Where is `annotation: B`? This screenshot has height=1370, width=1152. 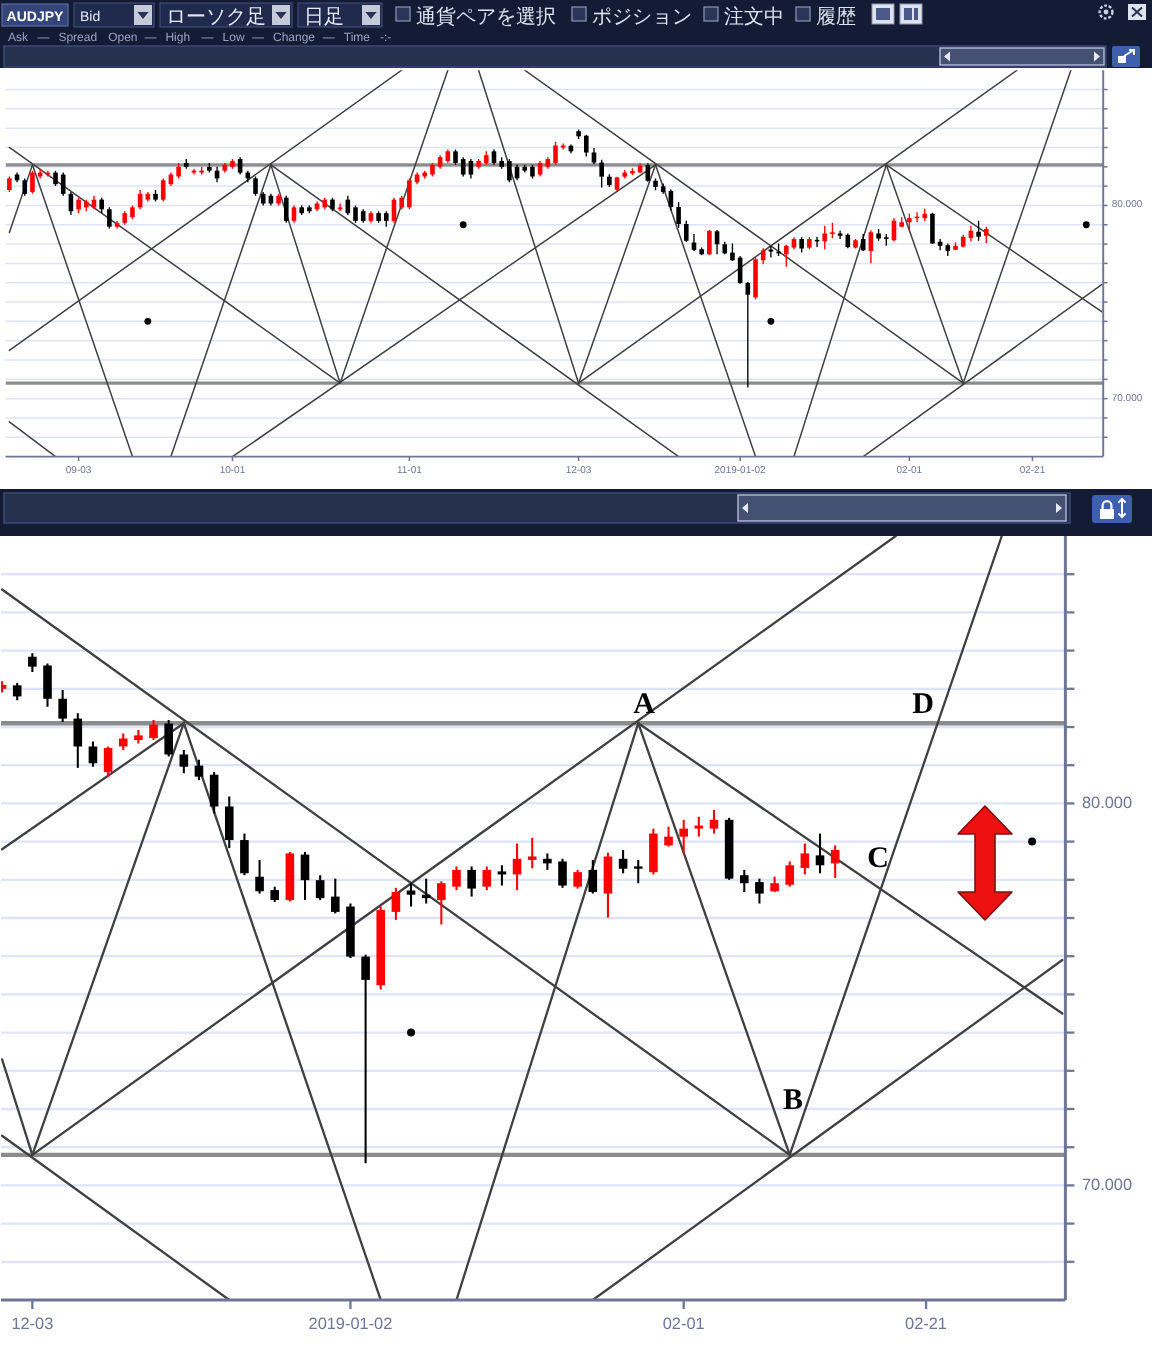 annotation: B is located at coordinates (793, 1101).